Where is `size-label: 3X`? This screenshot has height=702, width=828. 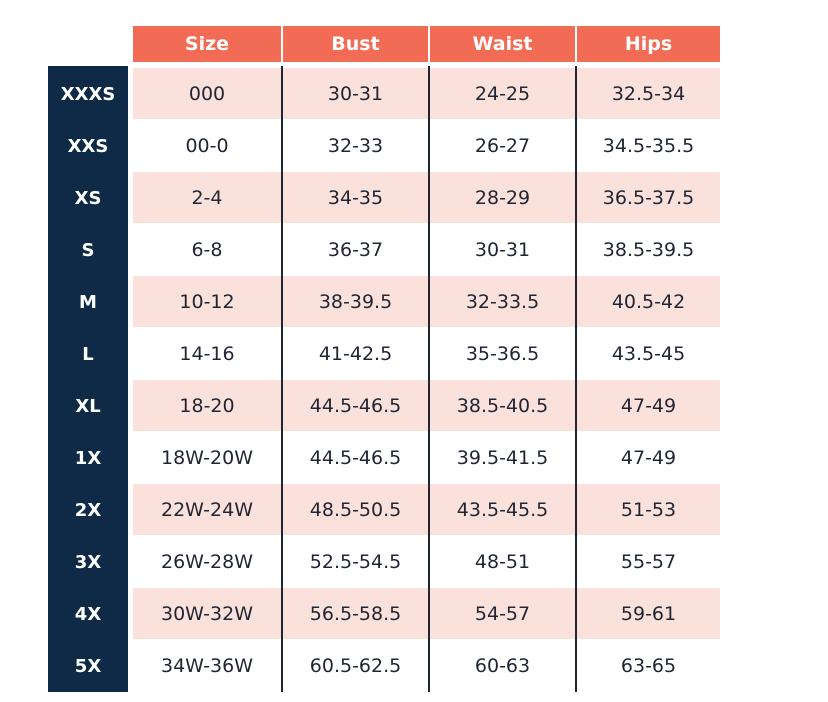 size-label: 3X is located at coordinates (88, 562).